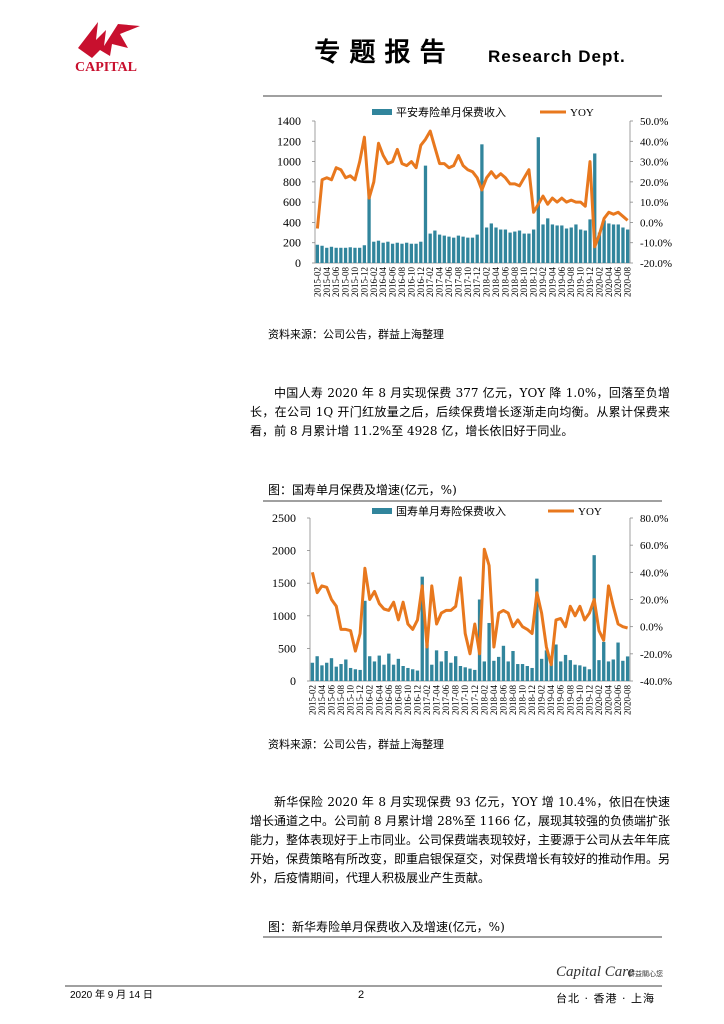  What do you see at coordinates (287, 648) in the screenshot?
I see `y-tick-label: 500` at bounding box center [287, 648].